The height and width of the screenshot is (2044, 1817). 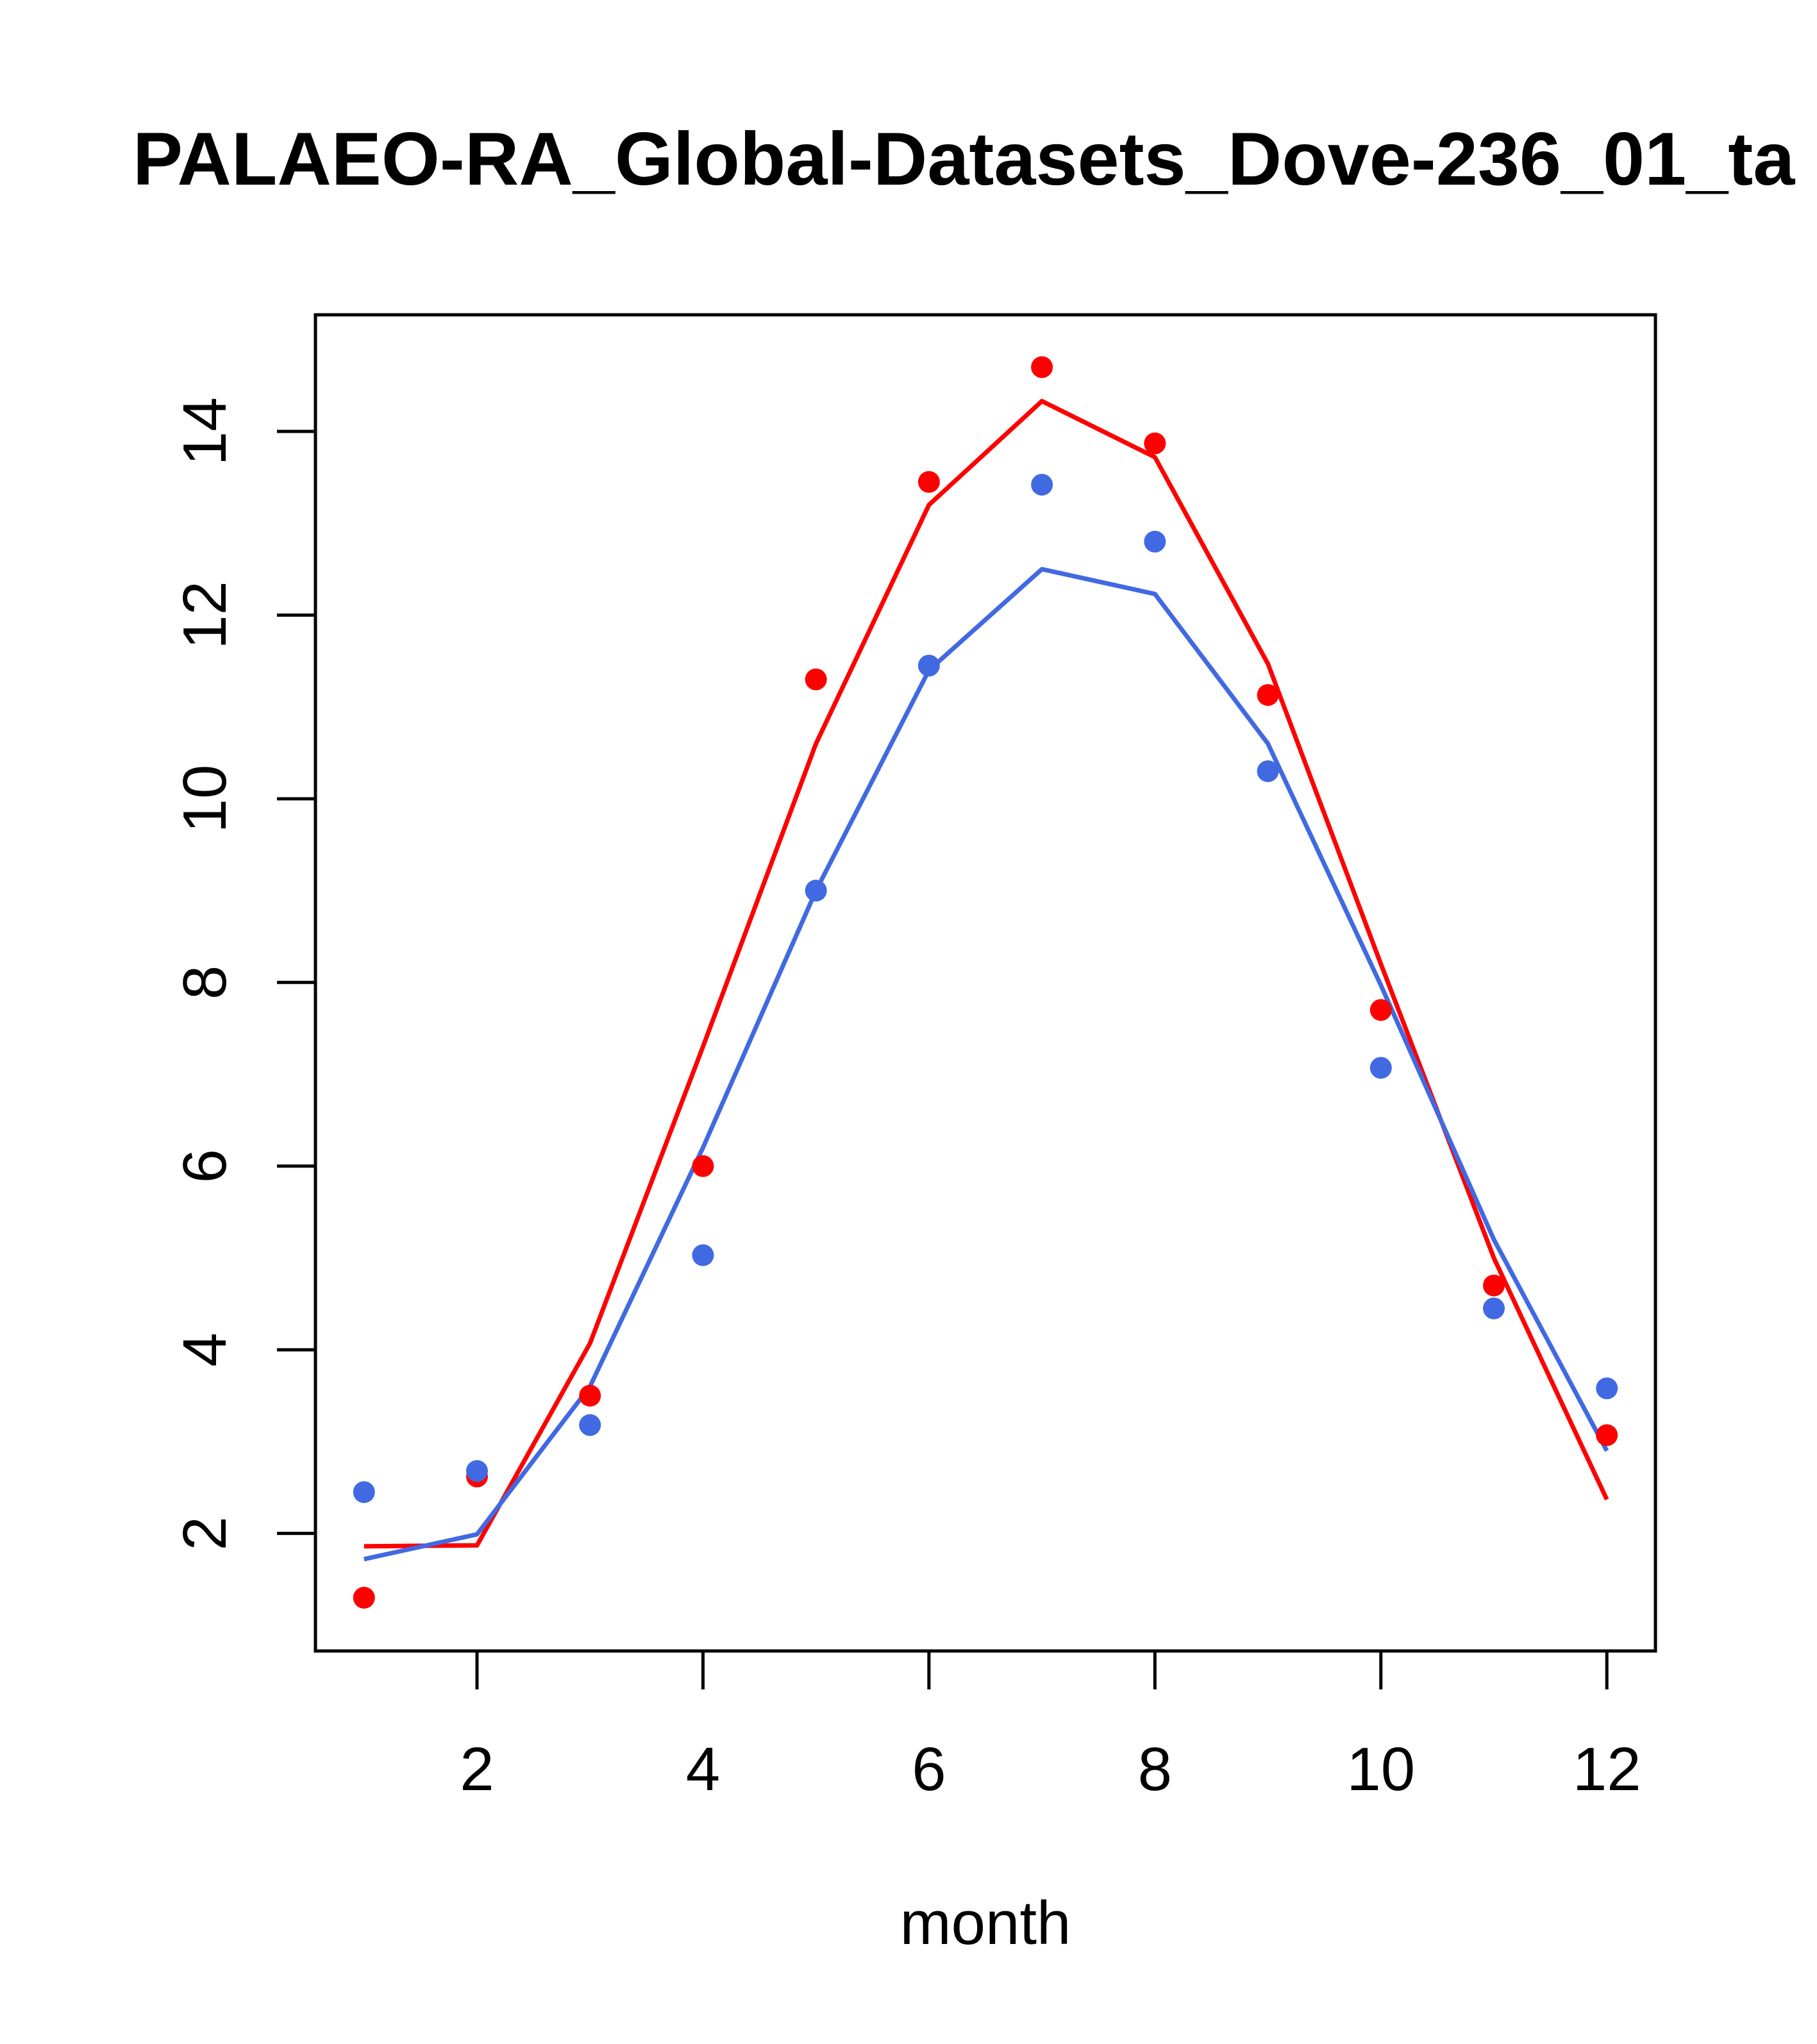 What do you see at coordinates (964, 159) in the screenshot?
I see `chart-title: PALAEO-RA_Global-Datasets_Dove-236_01_ta` at bounding box center [964, 159].